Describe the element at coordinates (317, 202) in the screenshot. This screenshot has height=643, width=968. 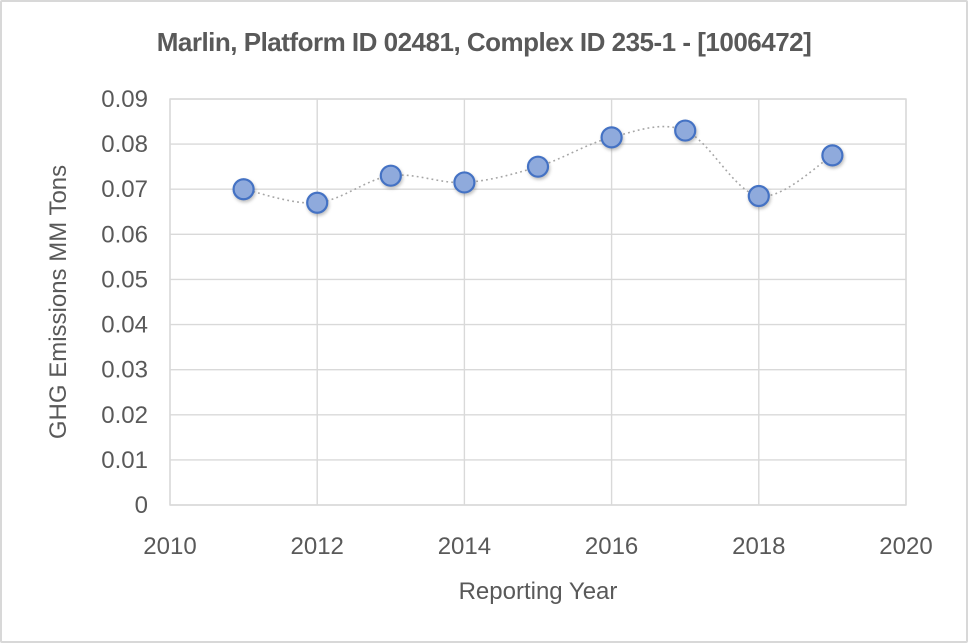
I see `data-point-2012` at that location.